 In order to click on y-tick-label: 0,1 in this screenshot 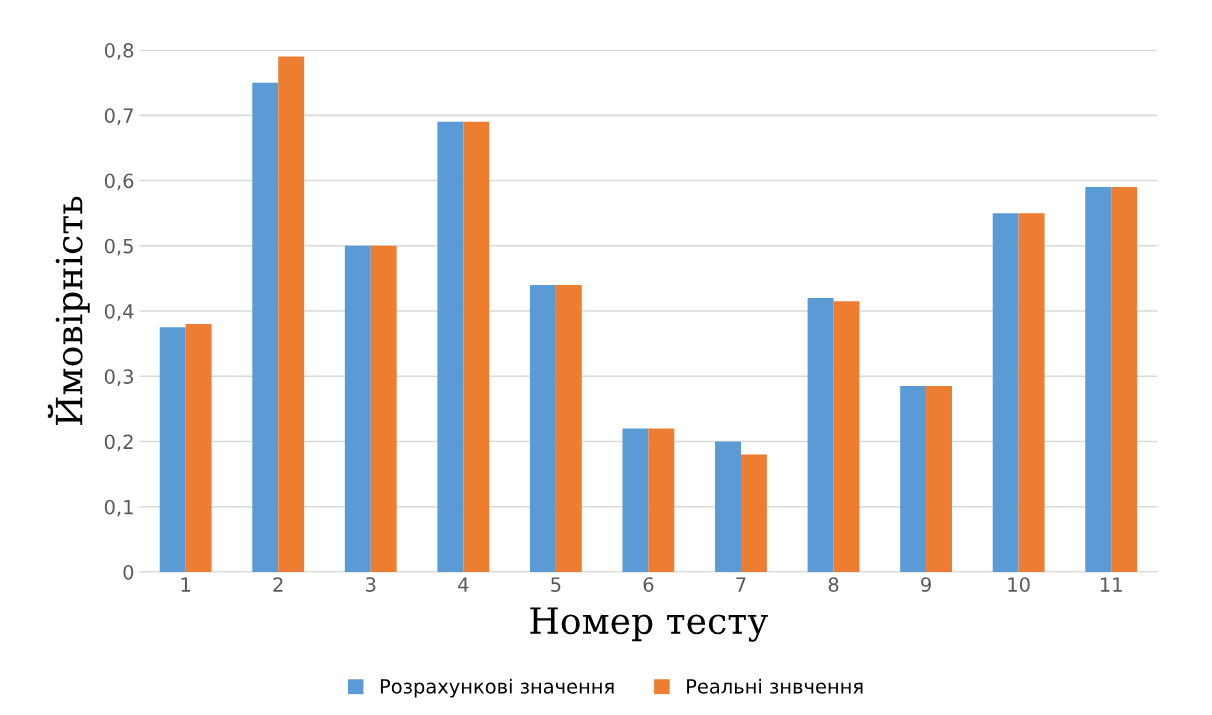, I will do `click(118, 508)`.